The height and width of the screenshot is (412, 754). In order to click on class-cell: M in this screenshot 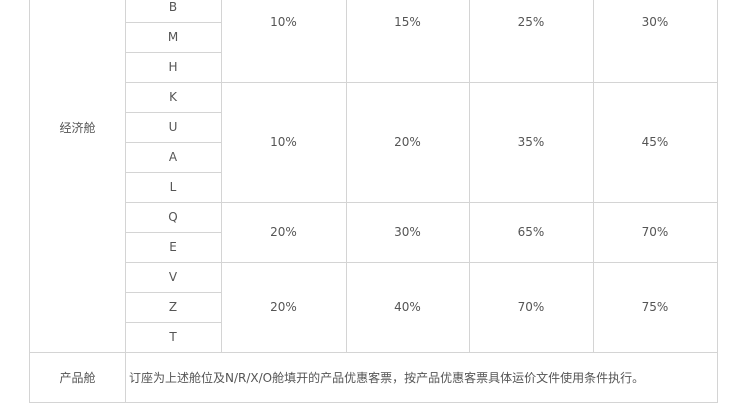, I will do `click(173, 37)`.